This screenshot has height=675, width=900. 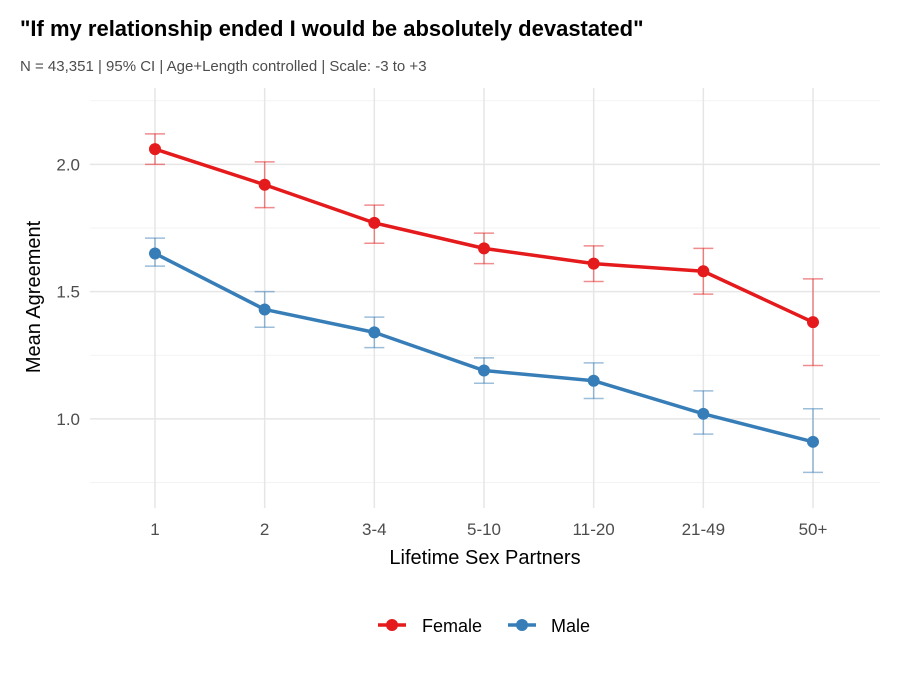 What do you see at coordinates (68, 292) in the screenshot?
I see `y-tick-label: 1.5` at bounding box center [68, 292].